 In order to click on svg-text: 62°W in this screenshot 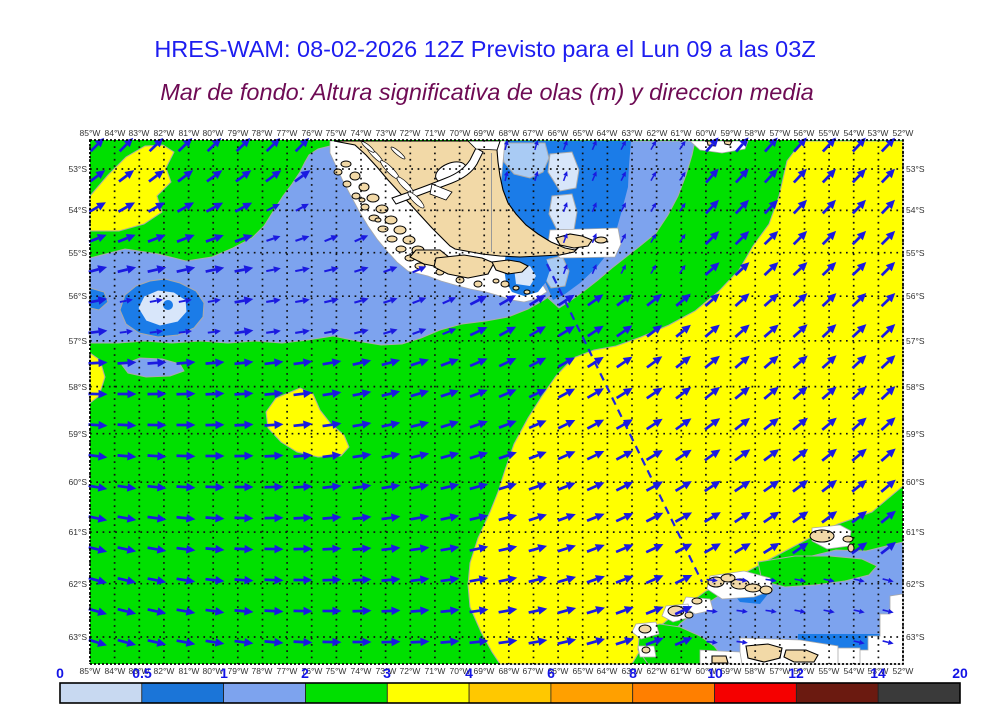, I will do `click(657, 671)`.